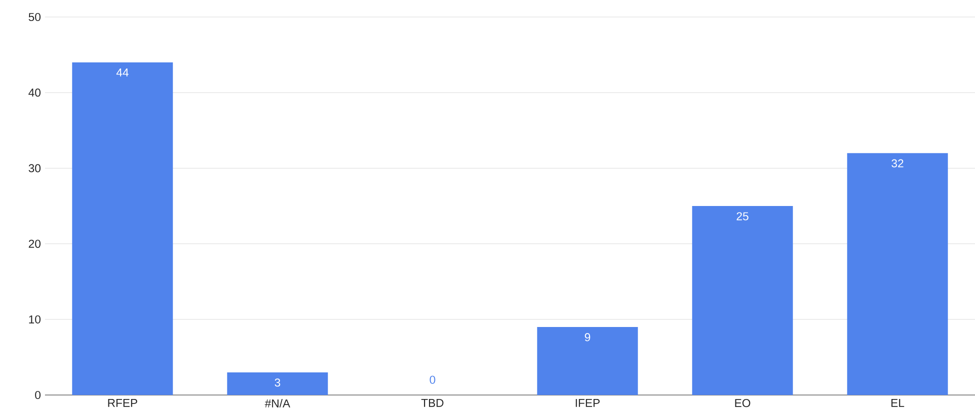 Image resolution: width=975 pixels, height=420 pixels. I want to click on x-tick-label: TBD, so click(432, 403).